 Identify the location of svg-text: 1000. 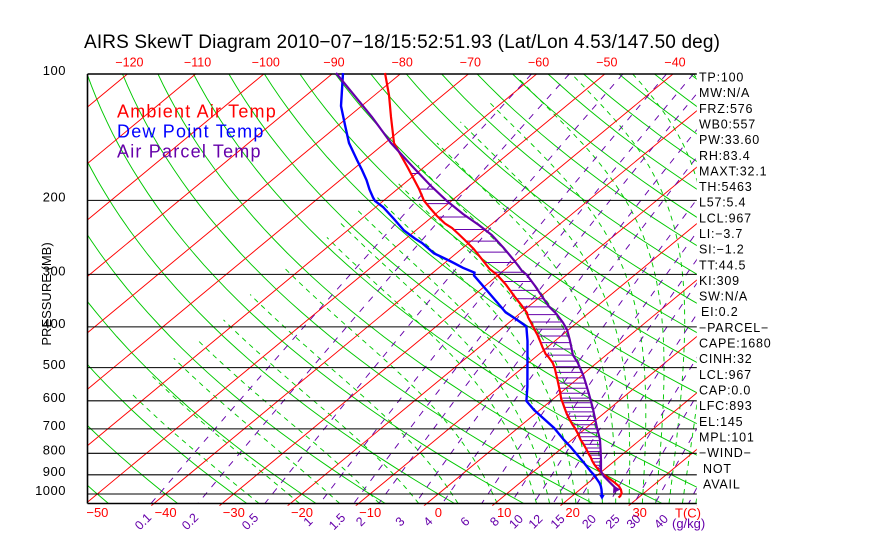
(50, 490).